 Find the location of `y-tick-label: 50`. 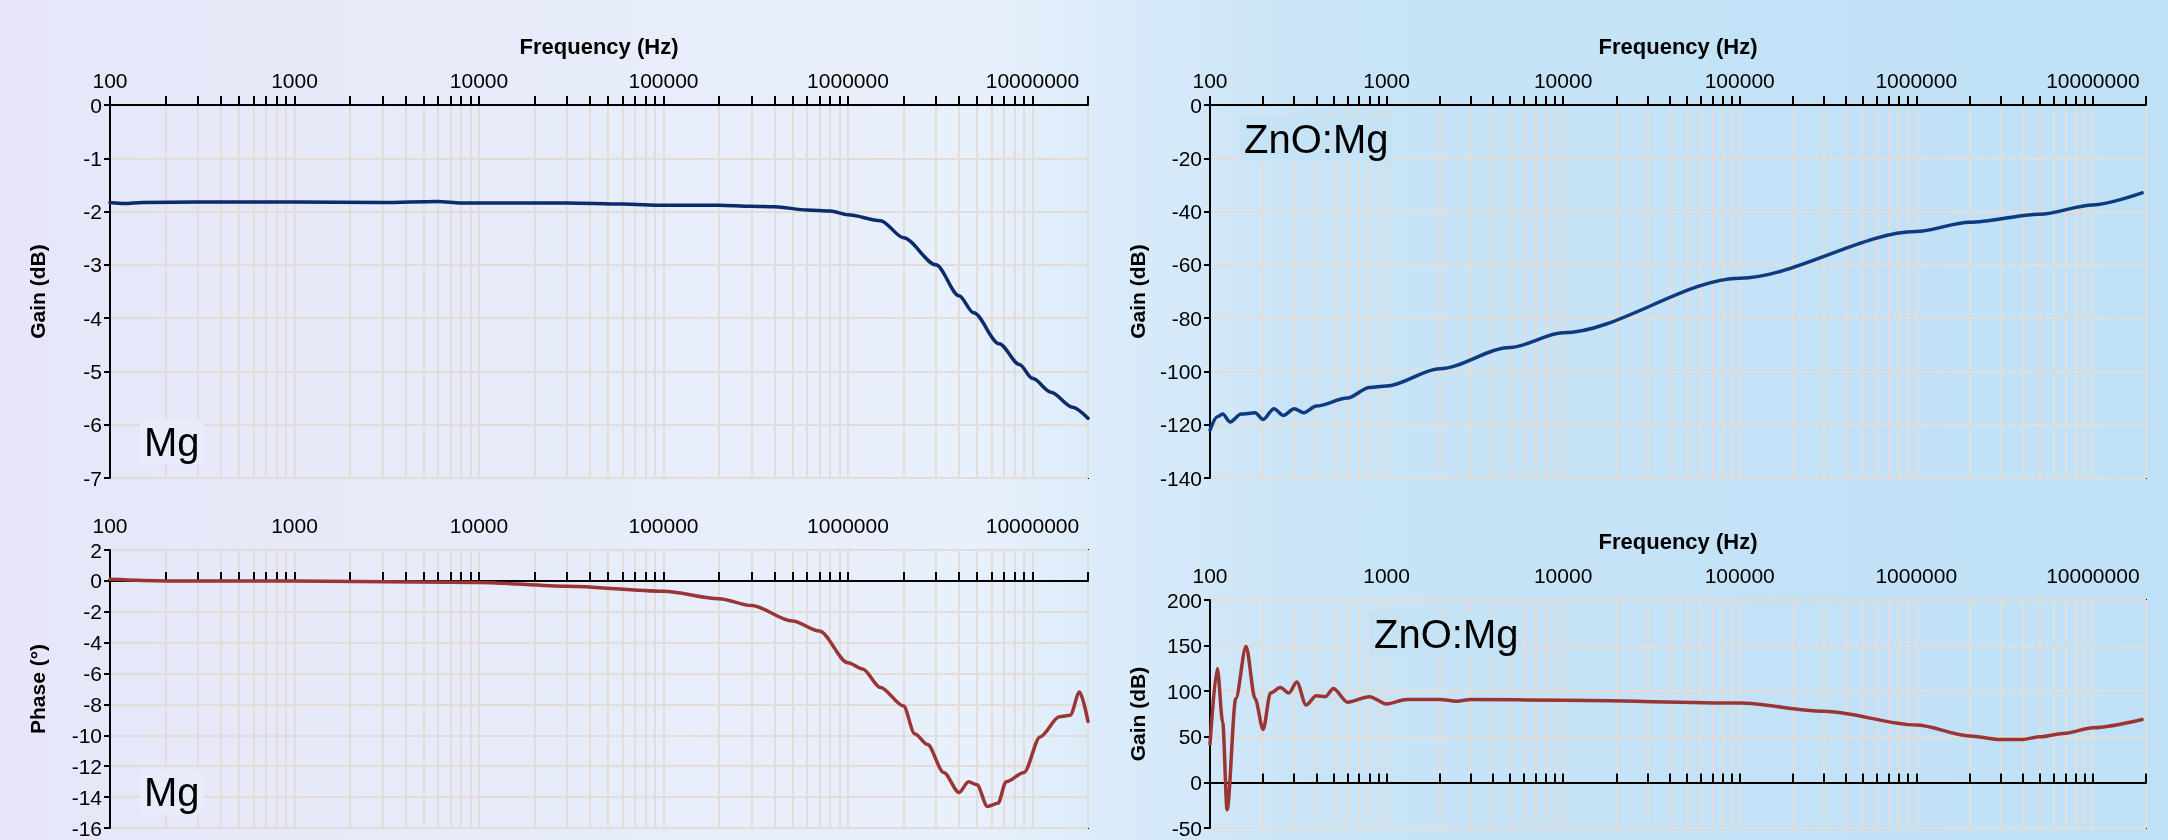

y-tick-label: 50 is located at coordinates (1190, 737).